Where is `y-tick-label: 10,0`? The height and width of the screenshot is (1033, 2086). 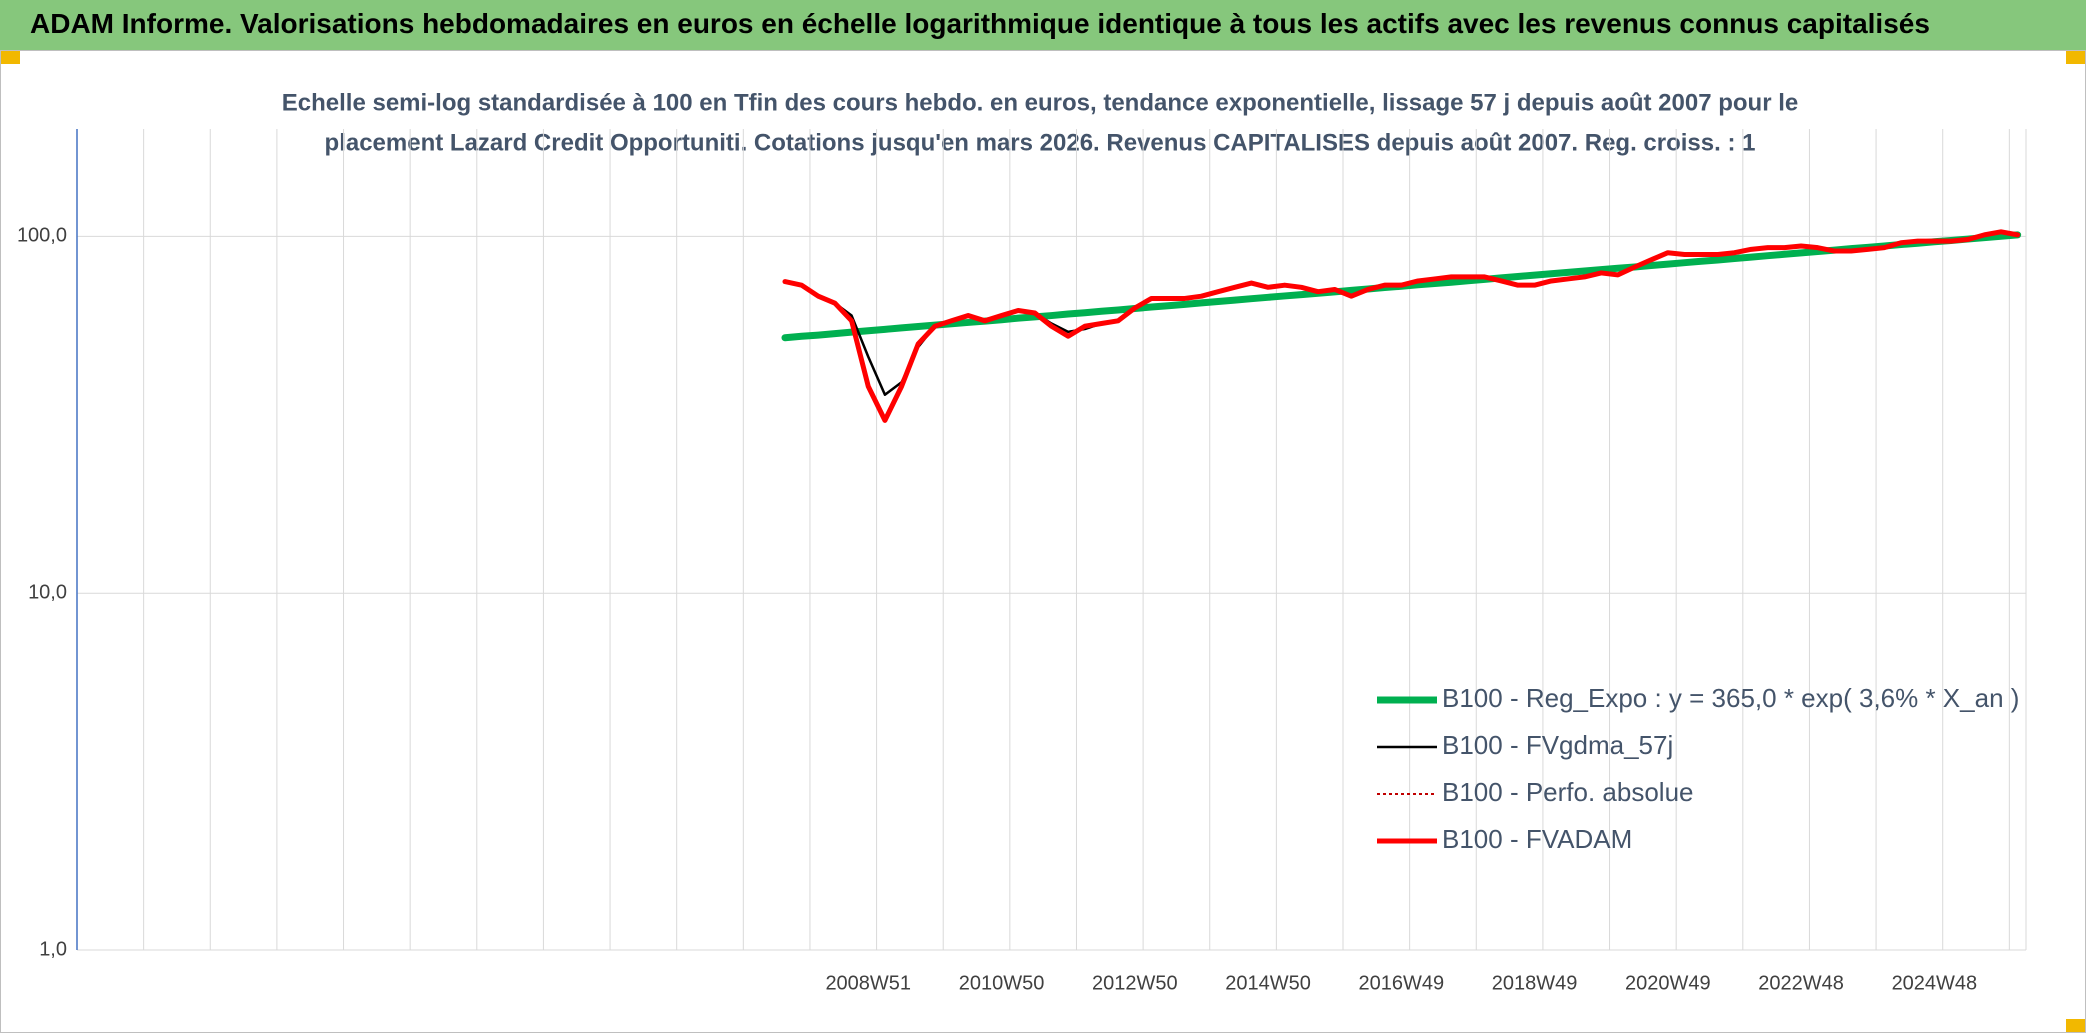 y-tick-label: 10,0 is located at coordinates (47, 592).